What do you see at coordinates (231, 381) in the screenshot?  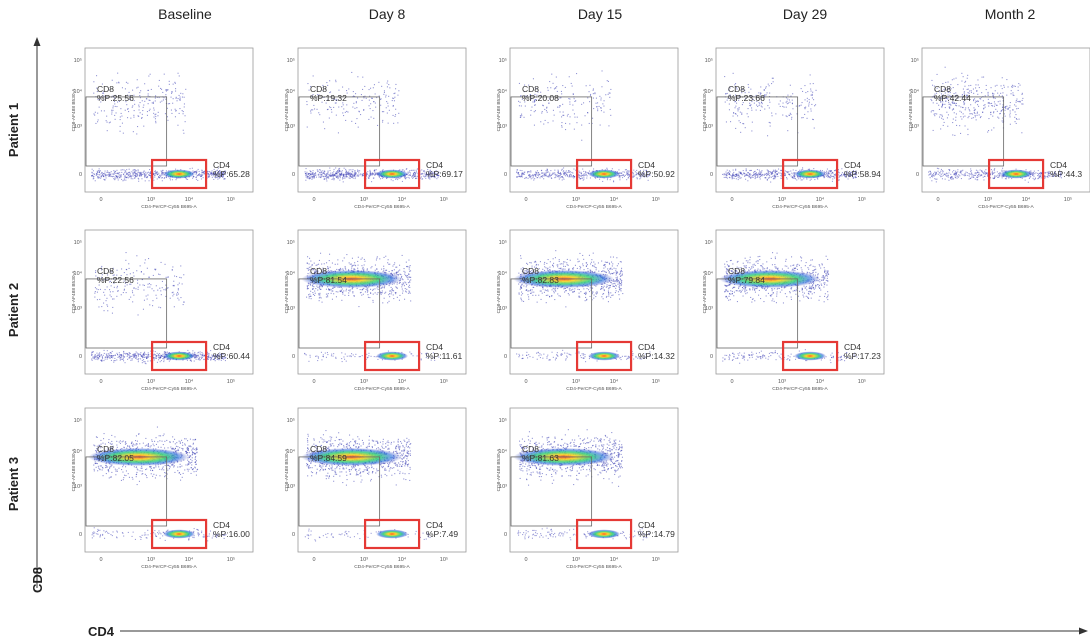 I see `x-tick-label: 10⁵` at bounding box center [231, 381].